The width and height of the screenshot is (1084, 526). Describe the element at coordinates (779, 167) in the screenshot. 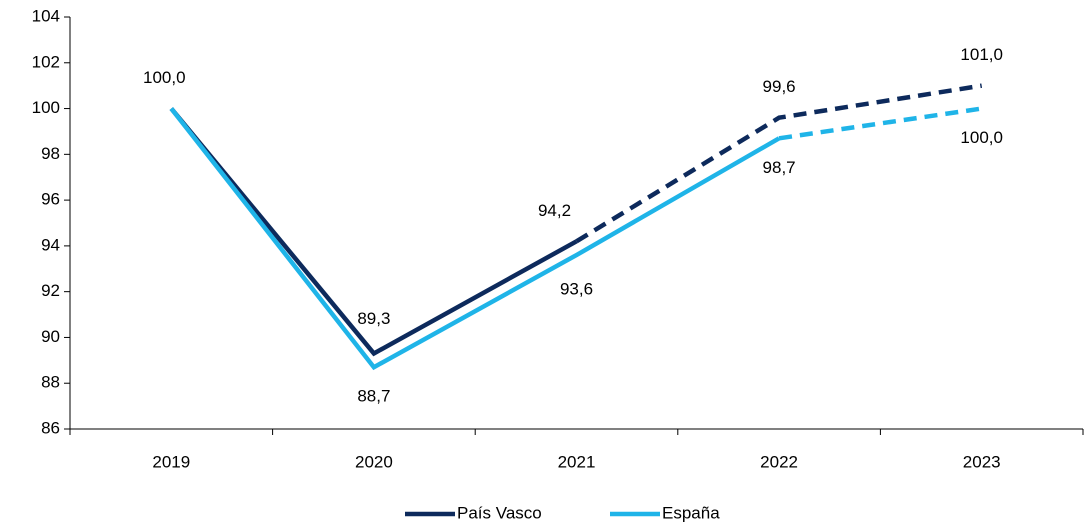

I see `data-label: 98,7` at that location.